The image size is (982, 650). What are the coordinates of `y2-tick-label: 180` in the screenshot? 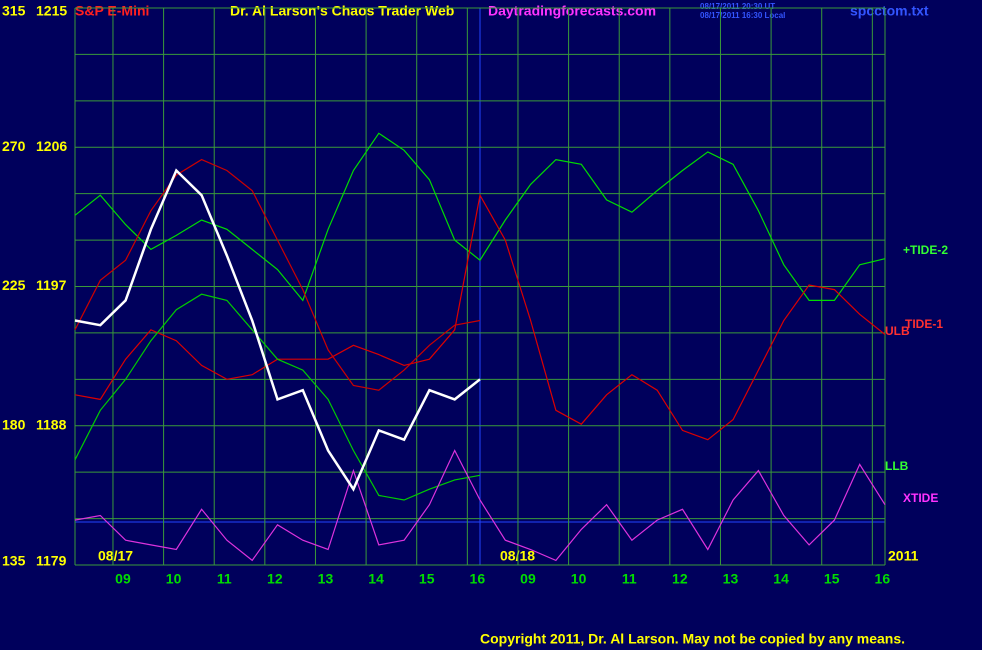 It's located at (14, 424).